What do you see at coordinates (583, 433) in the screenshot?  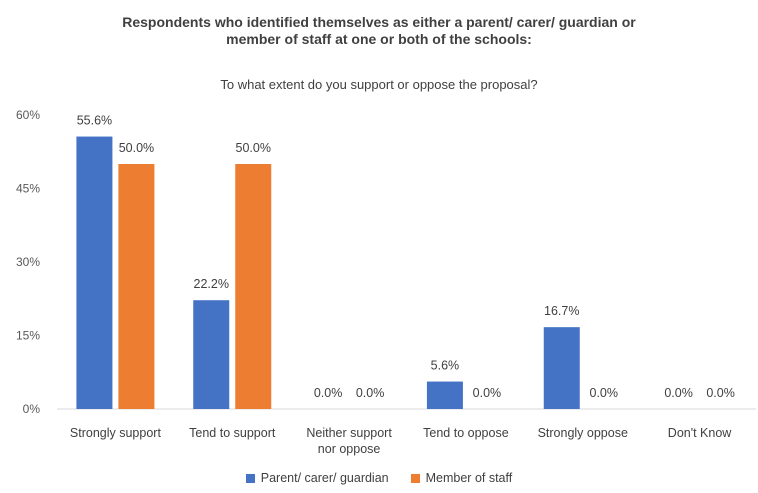 I see `x-tick-label: Strongly oppose` at bounding box center [583, 433].